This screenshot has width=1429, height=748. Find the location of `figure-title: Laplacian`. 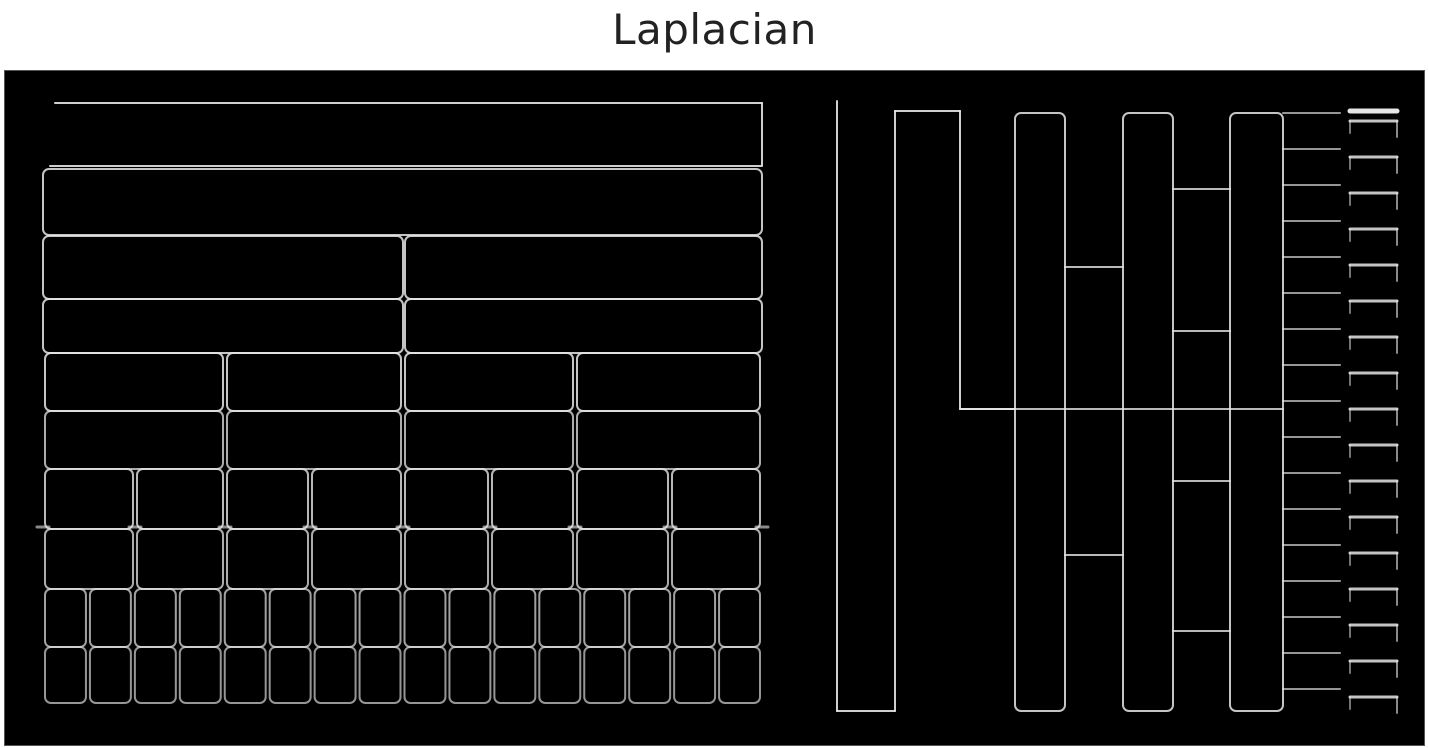

figure-title: Laplacian is located at coordinates (714, 29).